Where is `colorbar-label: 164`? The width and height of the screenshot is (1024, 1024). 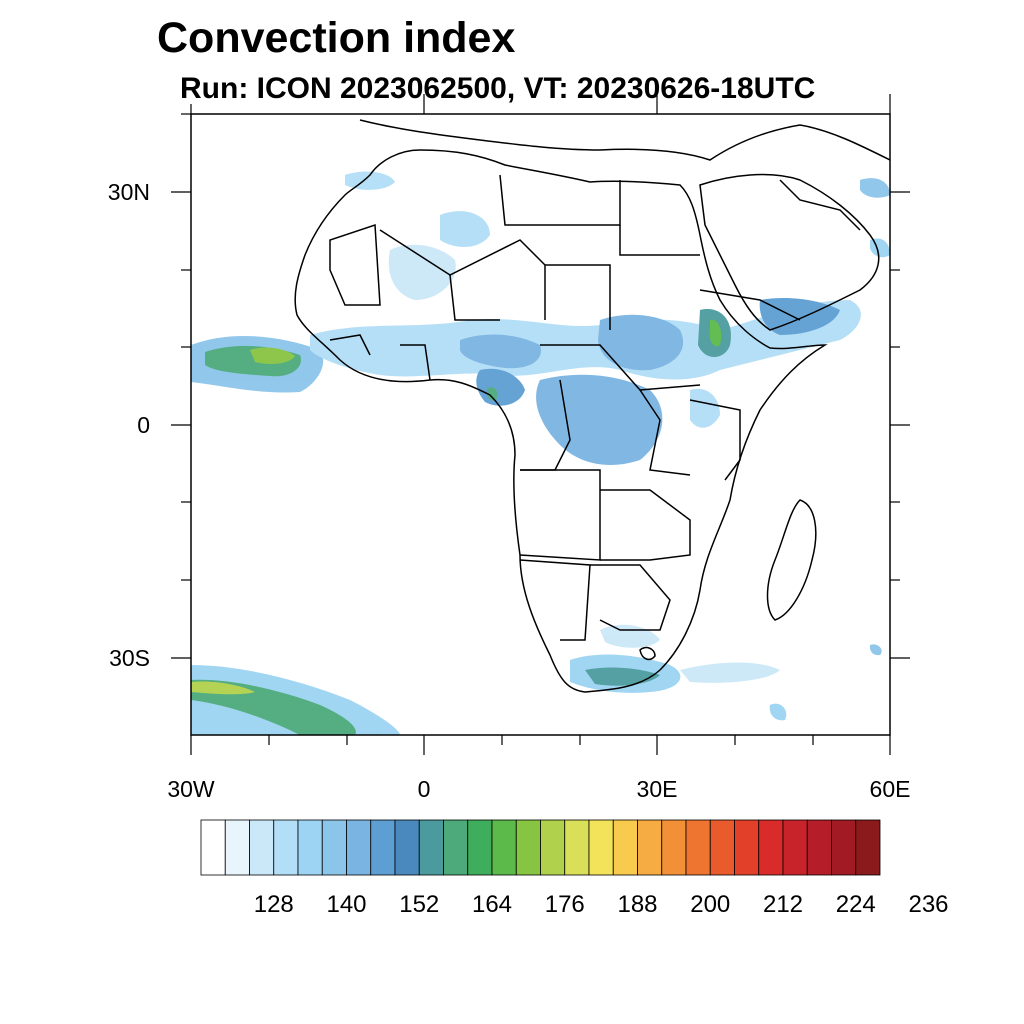 colorbar-label: 164 is located at coordinates (492, 904).